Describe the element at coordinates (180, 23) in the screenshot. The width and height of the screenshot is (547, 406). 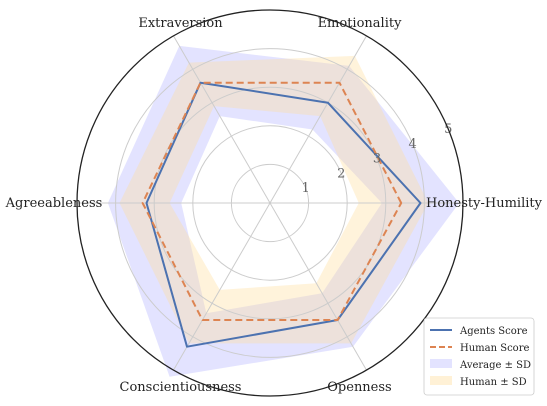
I see `axis-label-extraversion: Extraversion` at that location.